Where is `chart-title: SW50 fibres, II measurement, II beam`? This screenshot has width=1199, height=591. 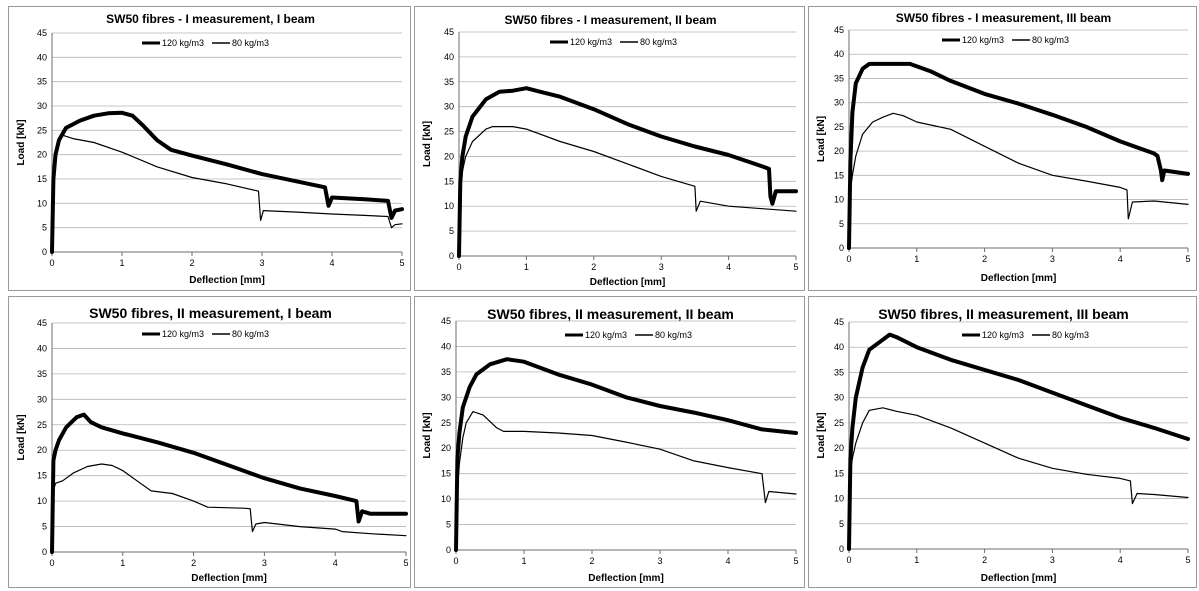
chart-title: SW50 fibres, II measurement, II beam is located at coordinates (610, 314).